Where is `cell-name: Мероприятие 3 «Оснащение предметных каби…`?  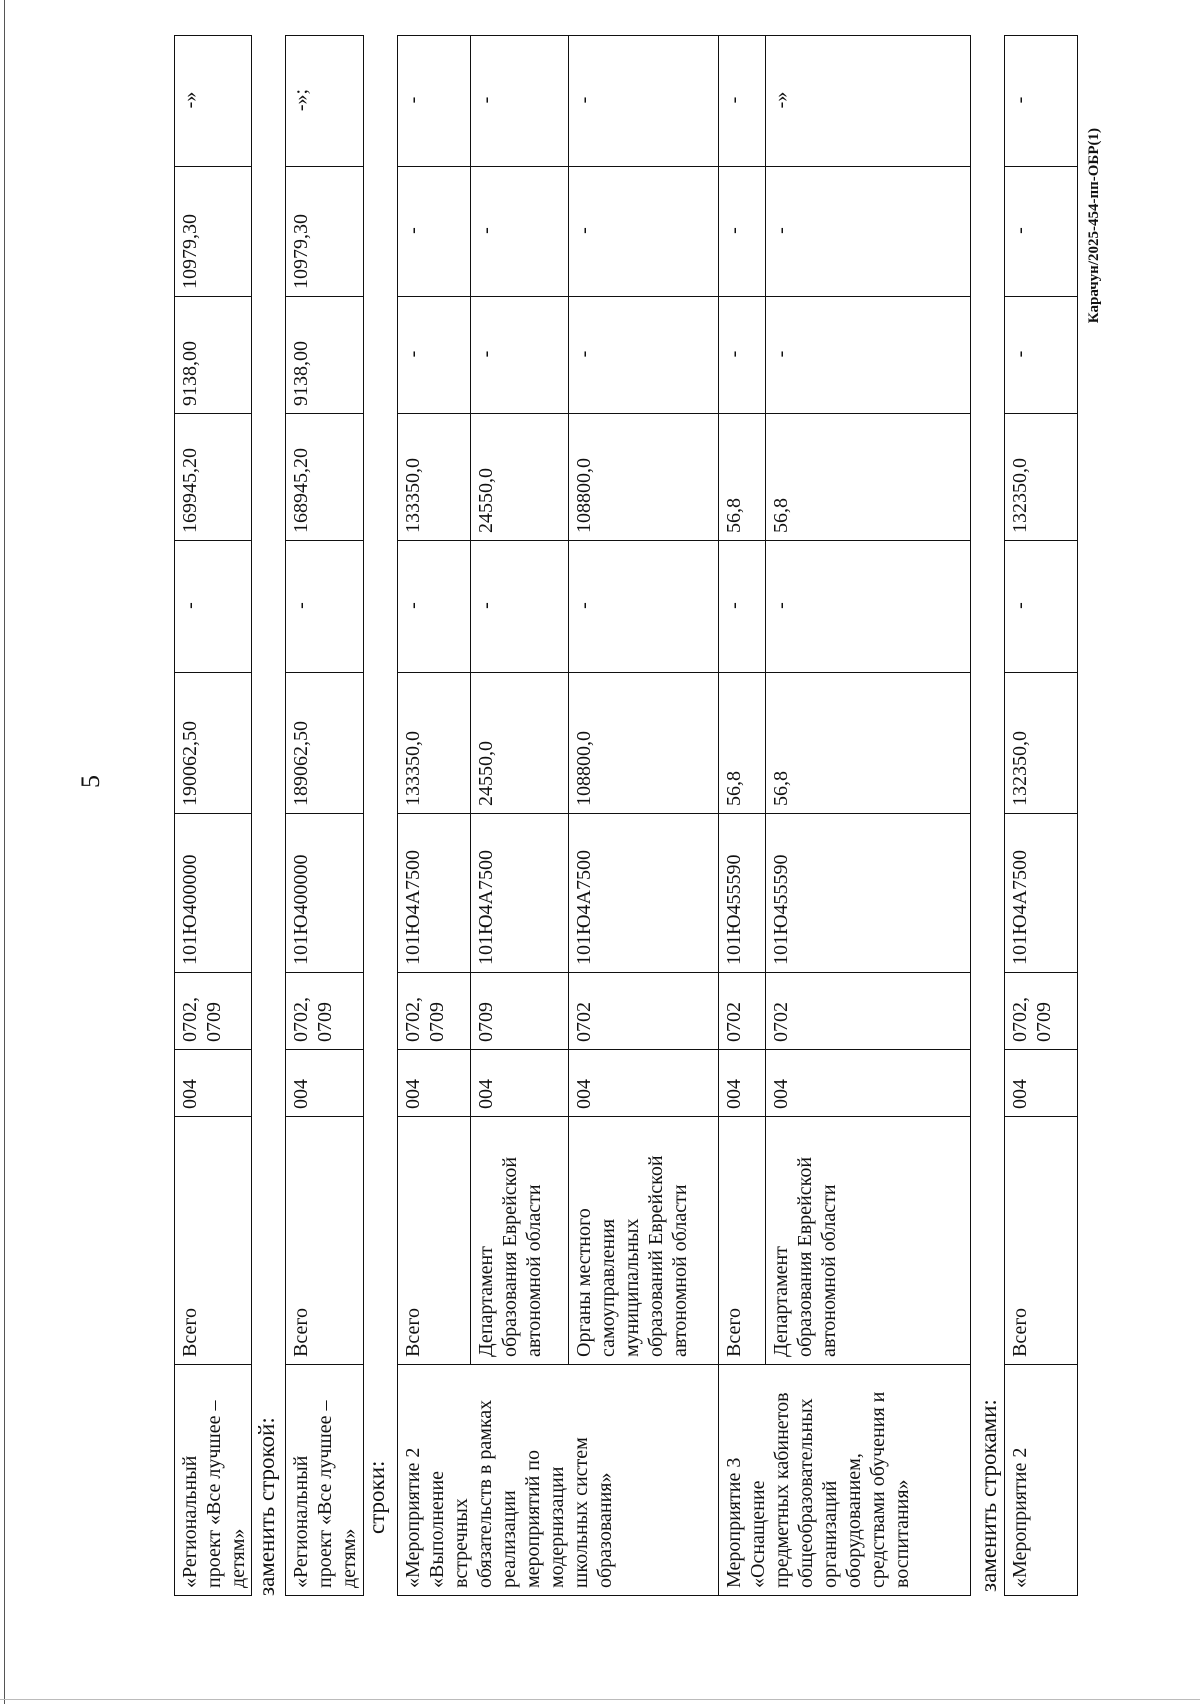 cell-name: Мероприятие 3 «Оснащение предметных каби… is located at coordinates (844, 1480).